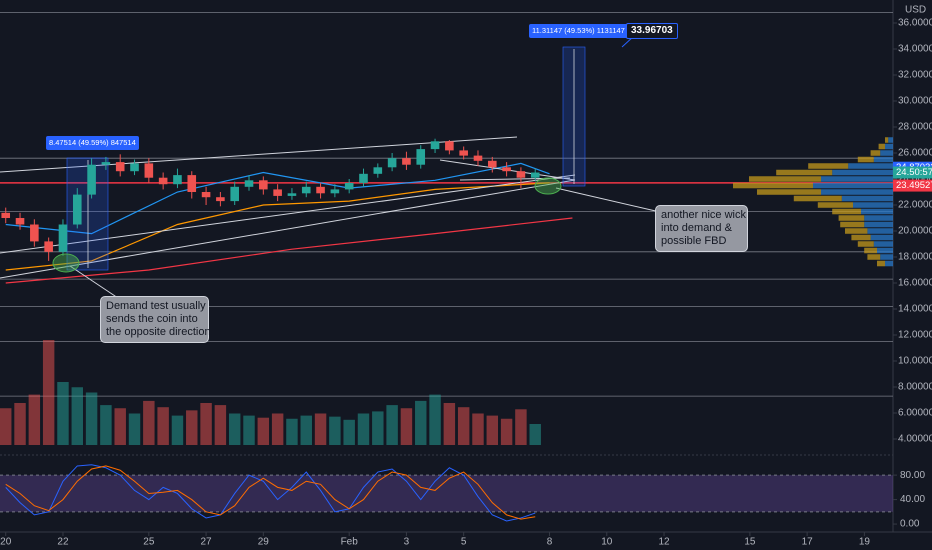 The image size is (932, 550). I want to click on x-tick-label: 25, so click(149, 542).